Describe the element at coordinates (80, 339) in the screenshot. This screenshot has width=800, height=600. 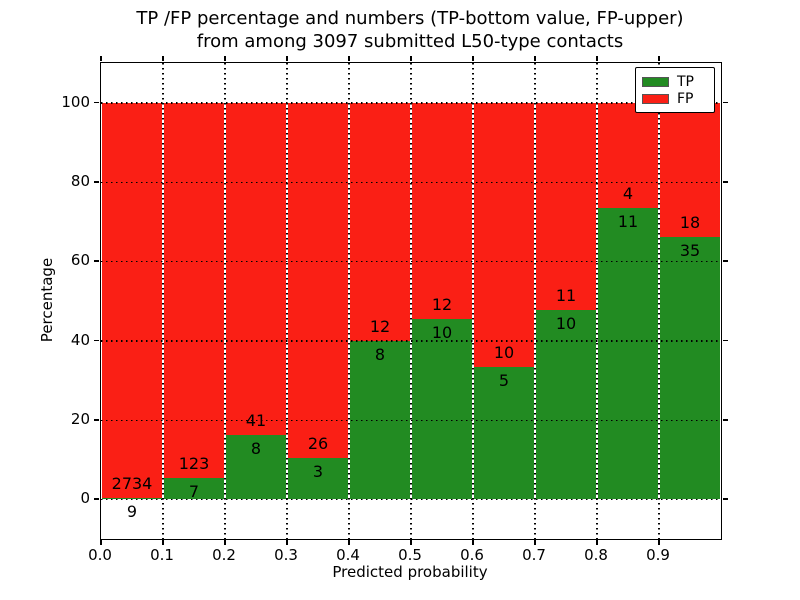
I see `y-tick-label: 40` at that location.